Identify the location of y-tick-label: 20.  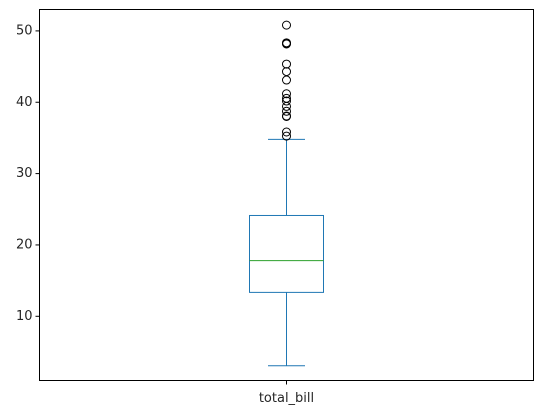
(24, 244).